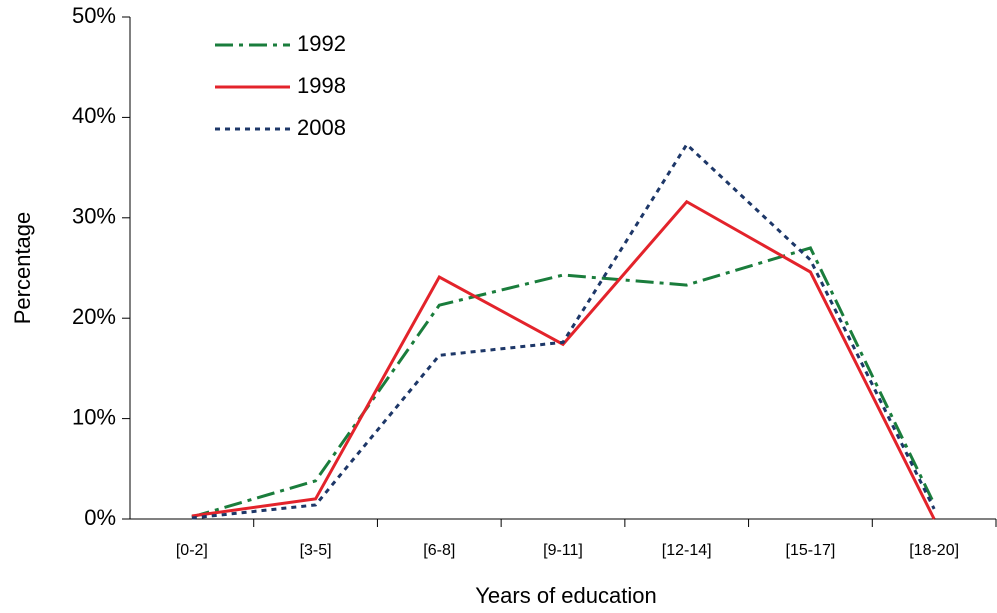 The image size is (997, 613). What do you see at coordinates (316, 550) in the screenshot?
I see `x-tick-label: [3-5]` at bounding box center [316, 550].